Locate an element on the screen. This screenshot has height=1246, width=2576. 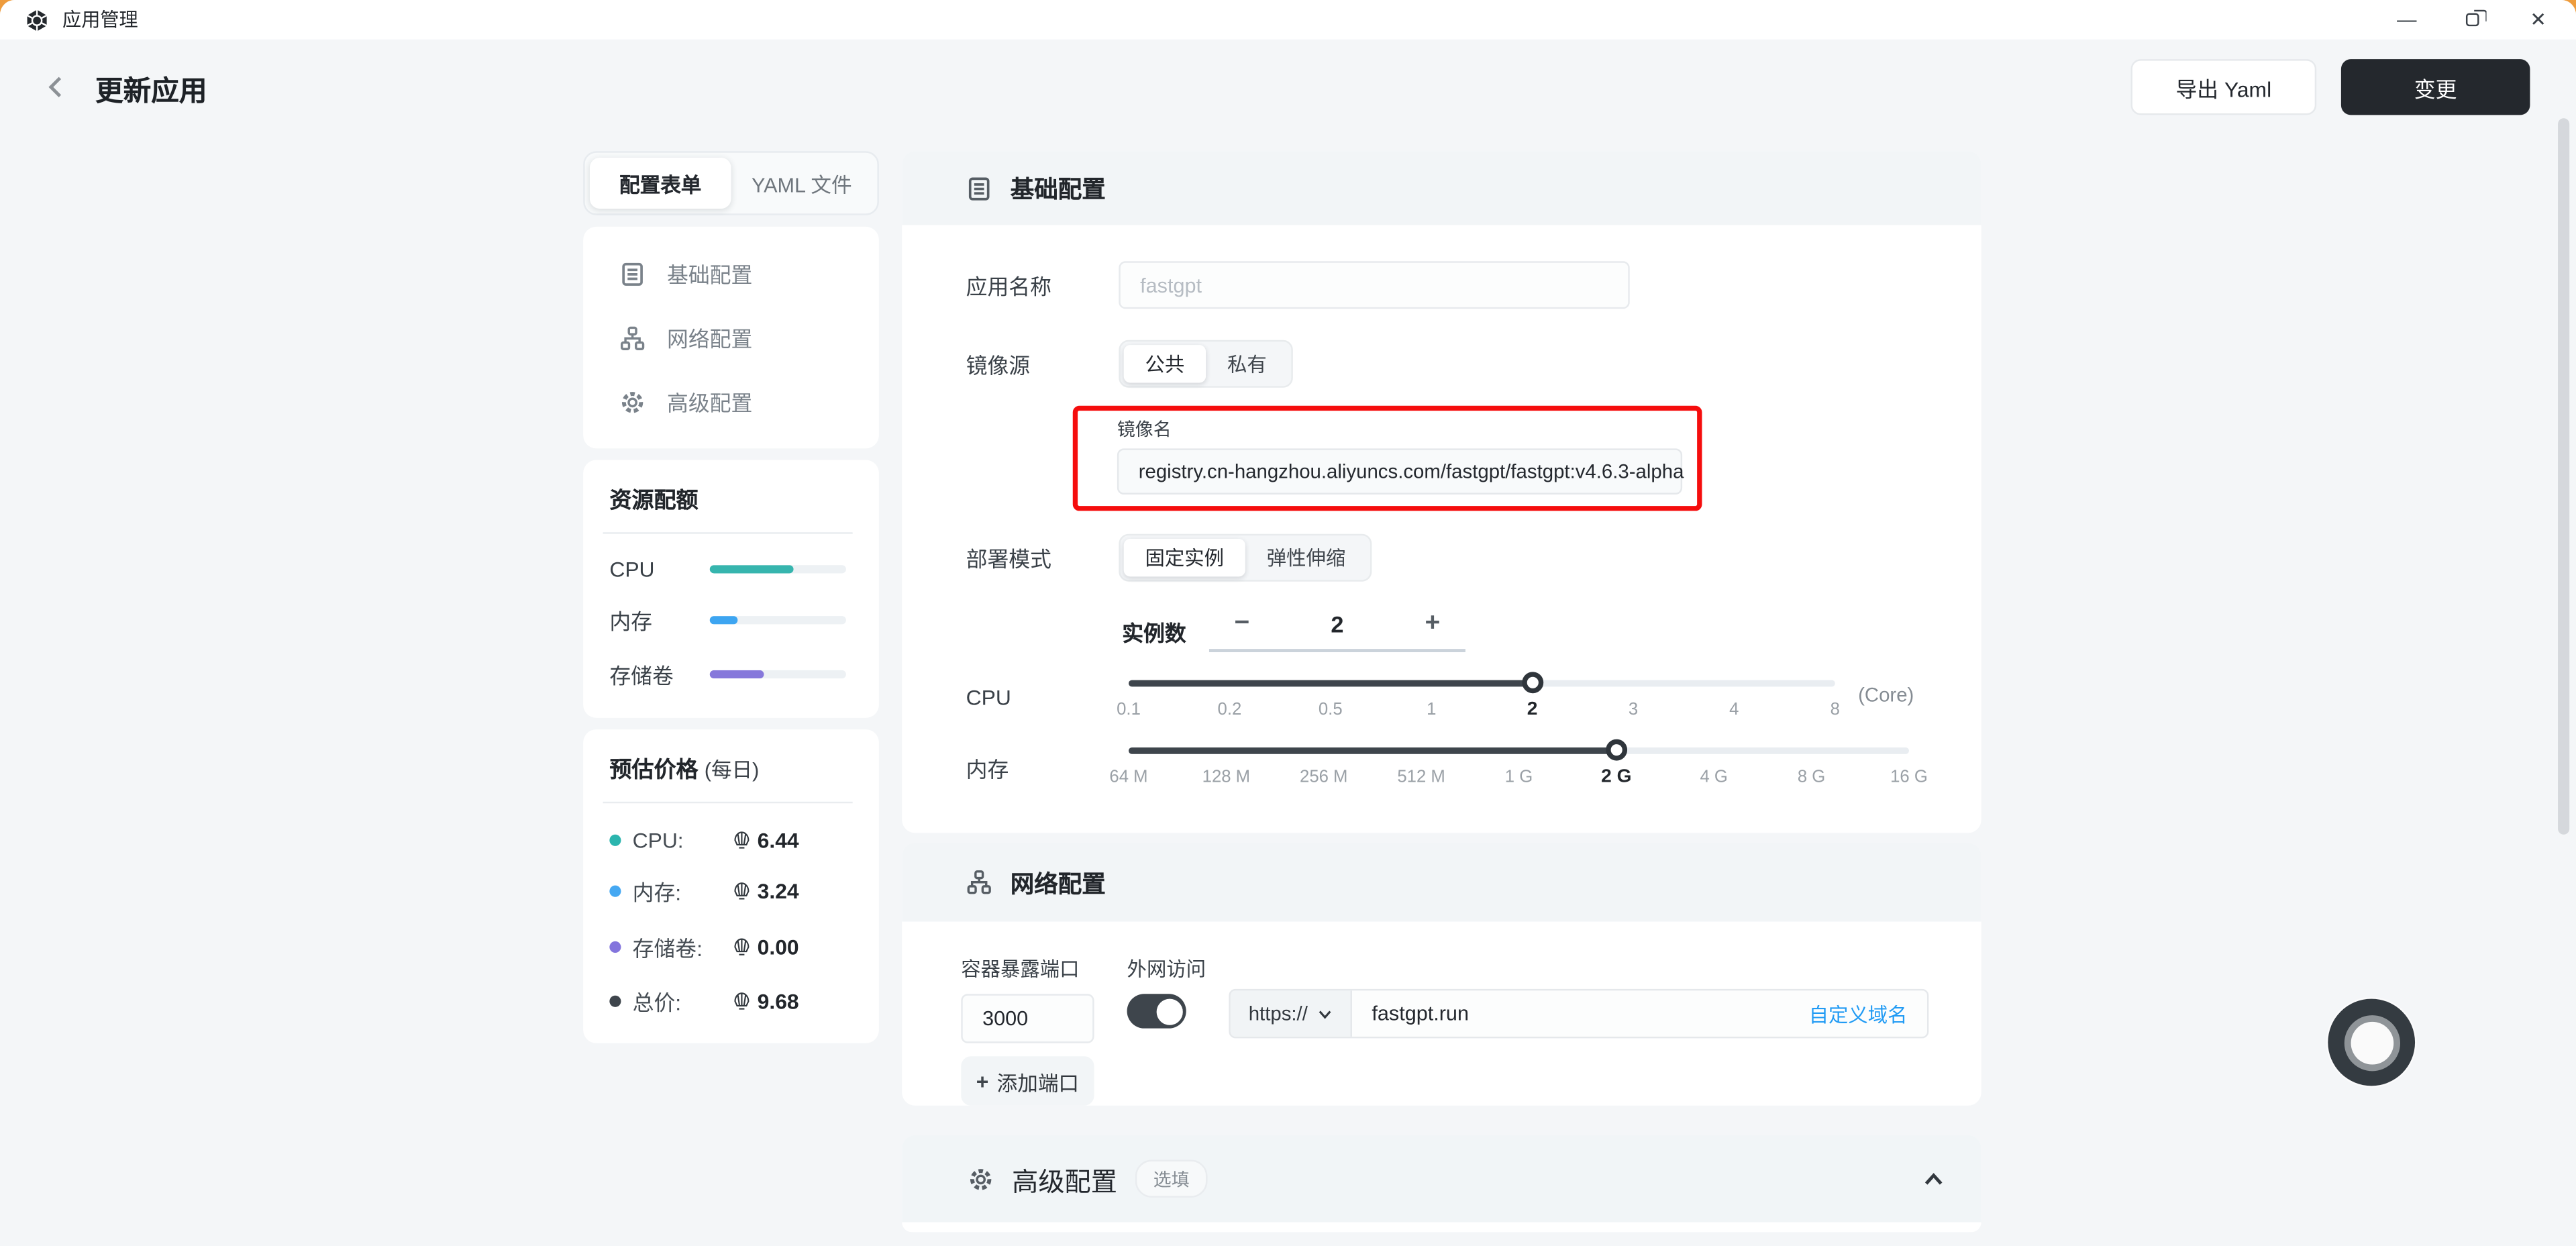
memory-dot is located at coordinates (615, 891).